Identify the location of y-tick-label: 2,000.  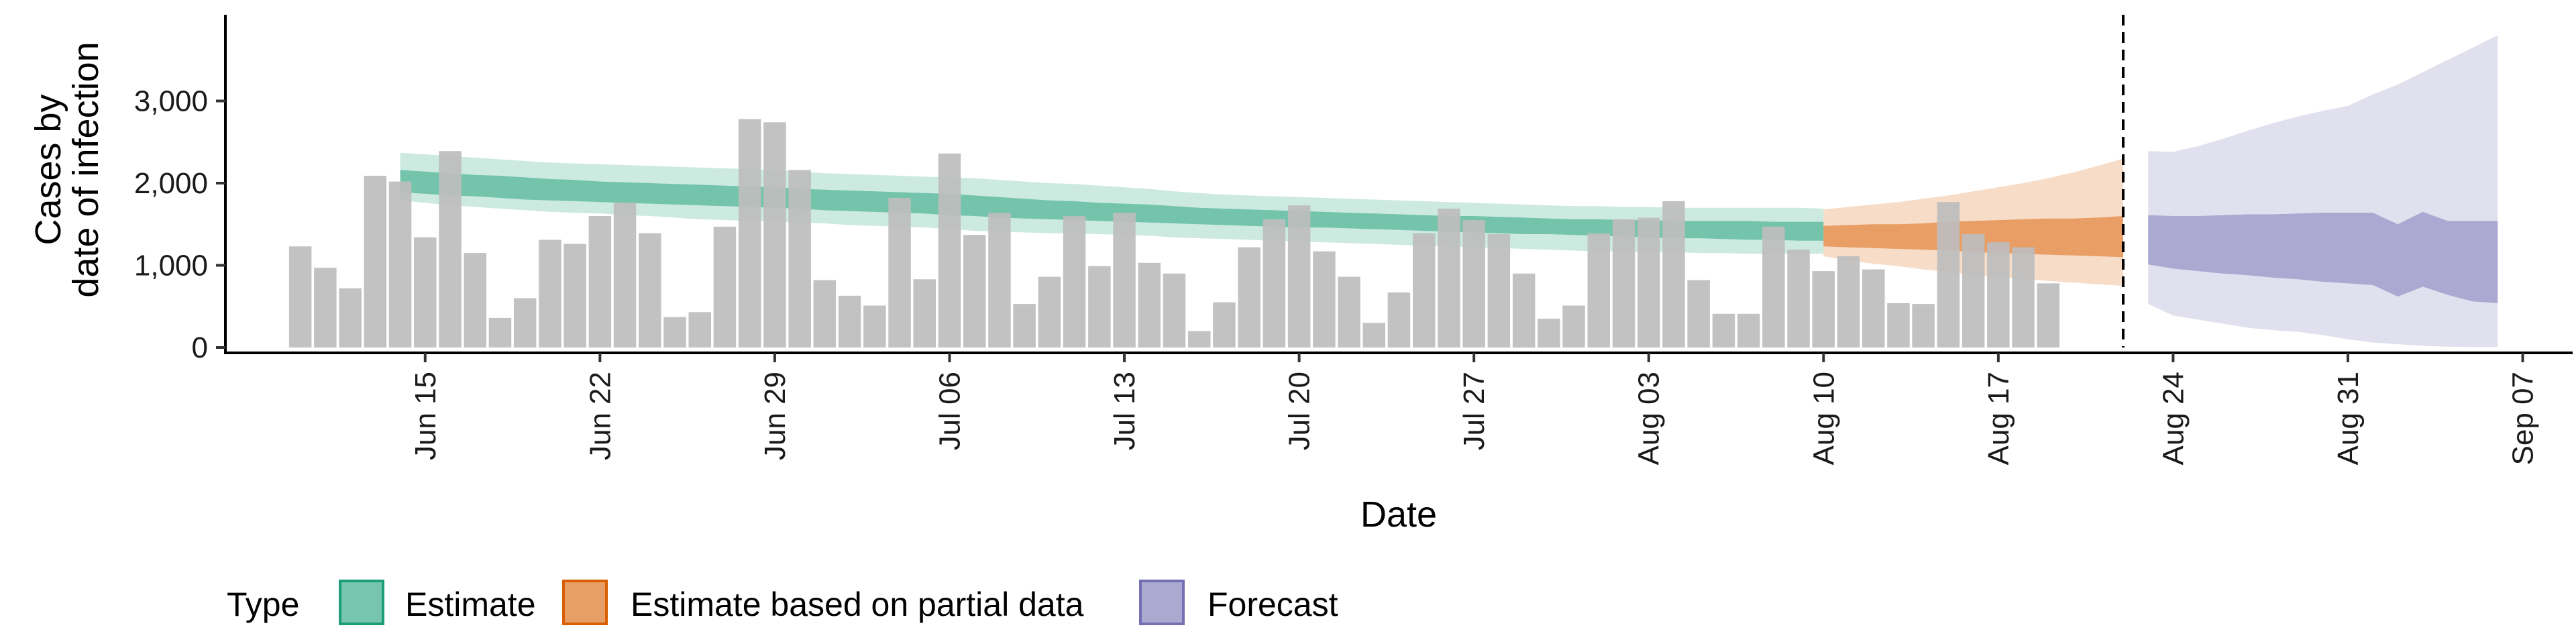
(171, 183).